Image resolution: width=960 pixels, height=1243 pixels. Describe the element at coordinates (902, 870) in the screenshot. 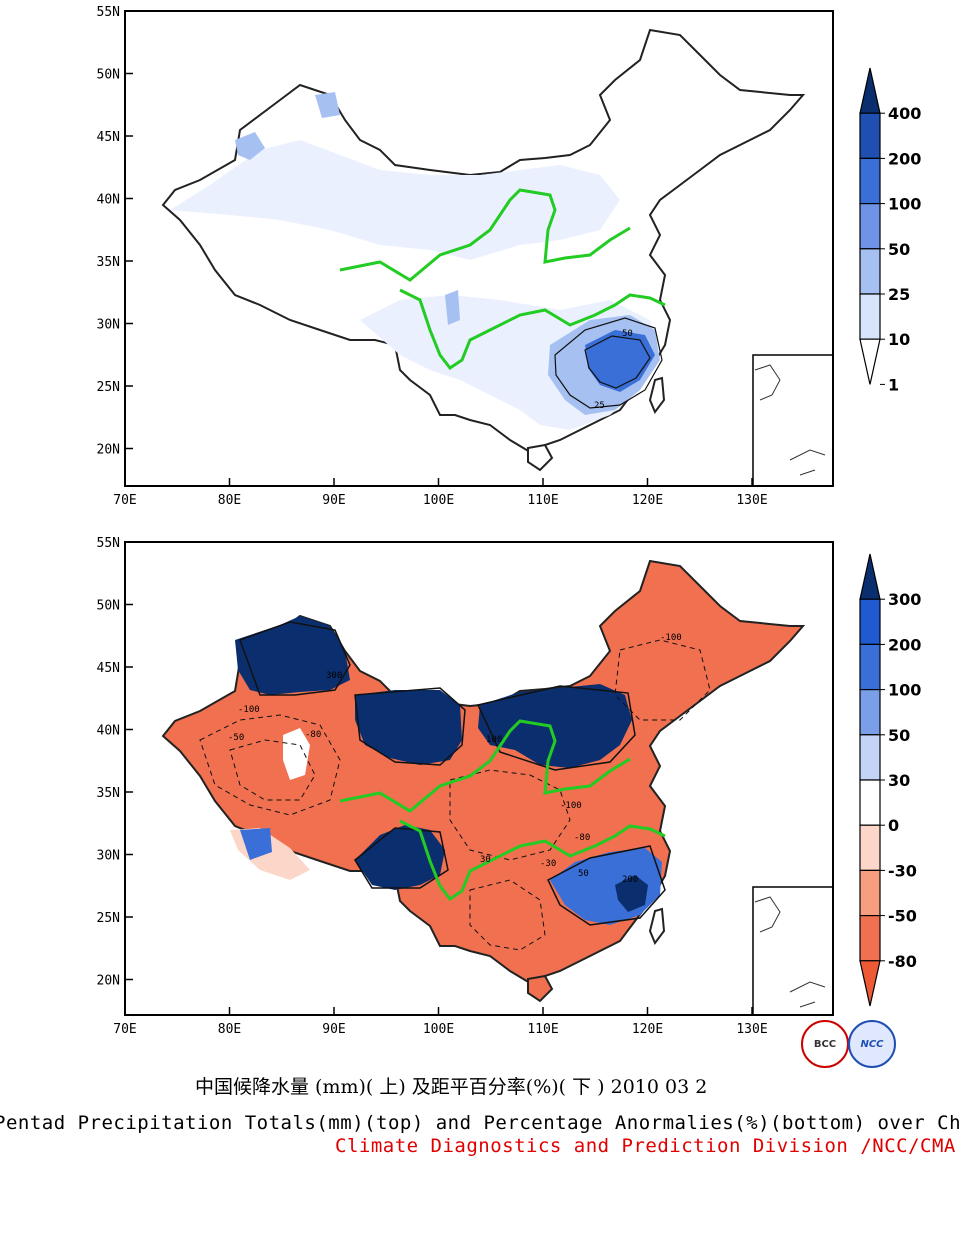

I see `colorbar-label: -30` at that location.